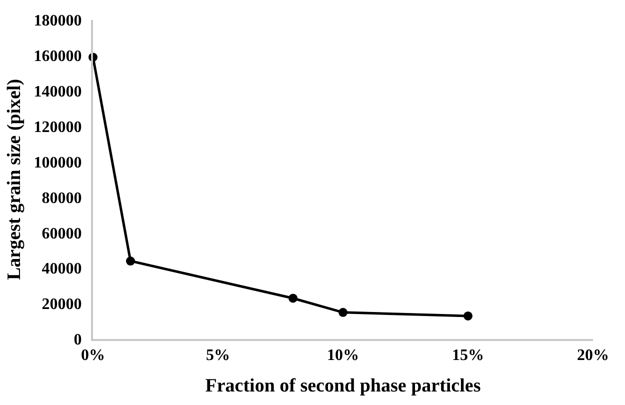 This screenshot has height=405, width=625. I want to click on x-axis-title: Fraction of second phase particles, so click(343, 386).